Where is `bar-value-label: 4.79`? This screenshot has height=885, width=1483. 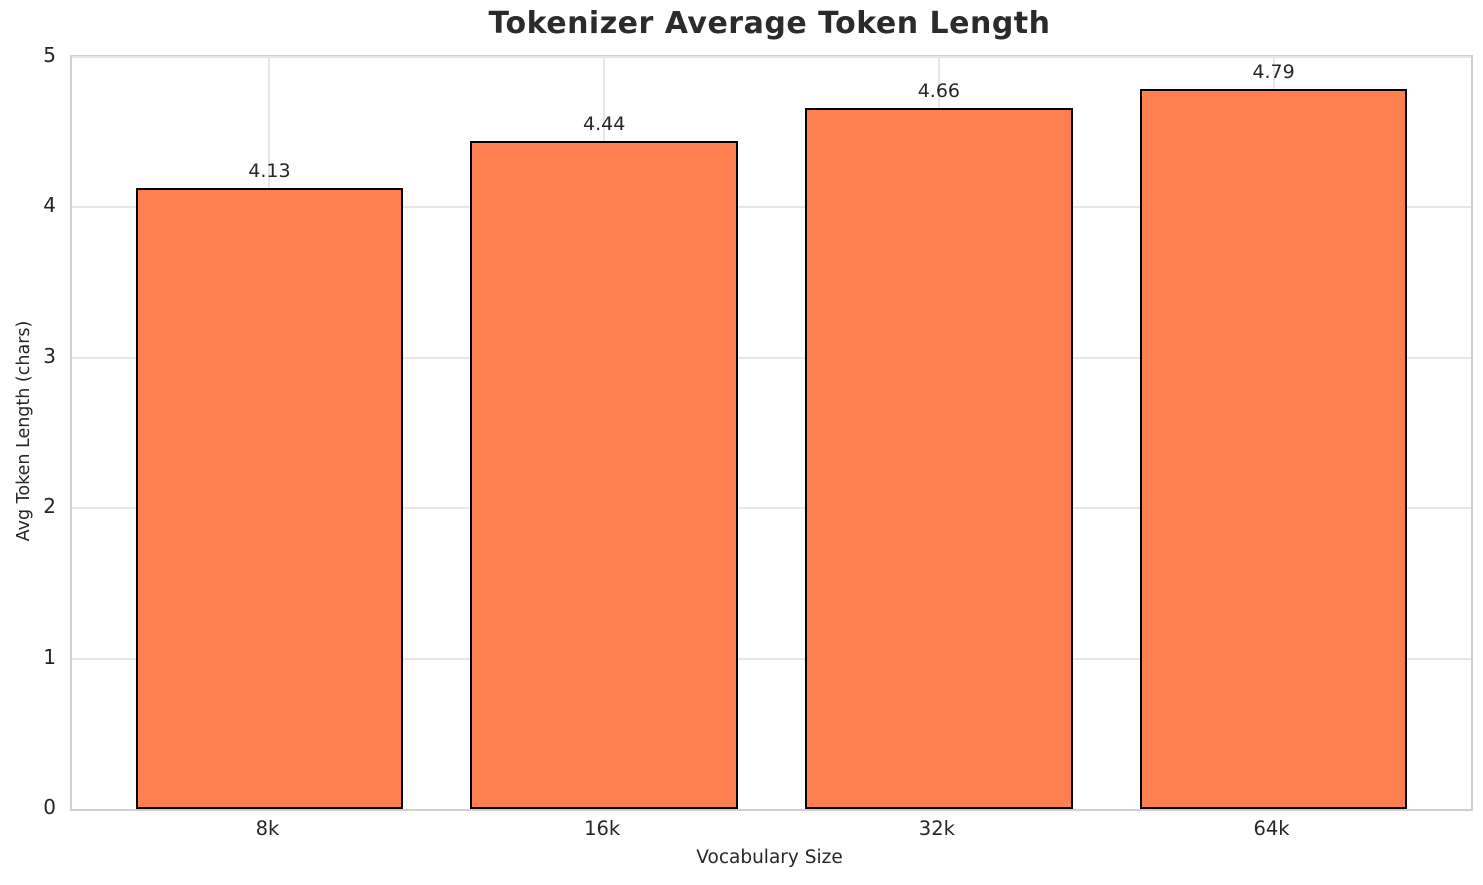 bar-value-label: 4.79 is located at coordinates (1273, 71).